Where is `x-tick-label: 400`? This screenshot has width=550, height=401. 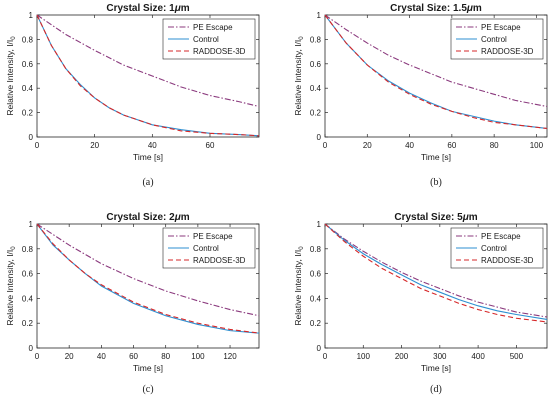 x-tick-label: 400 is located at coordinates (478, 356).